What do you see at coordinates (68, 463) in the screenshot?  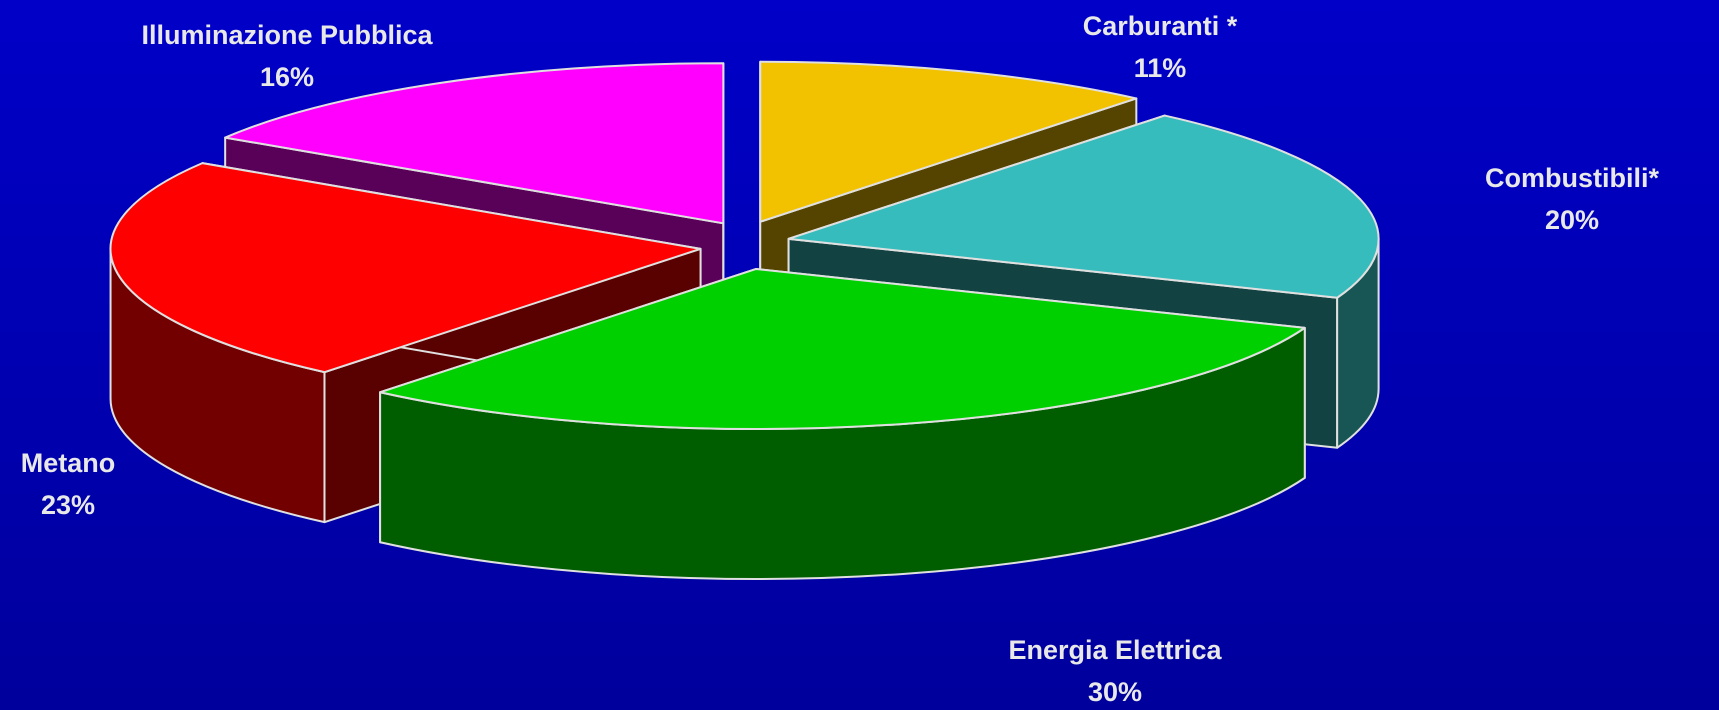 I see `slice-label: Metano` at bounding box center [68, 463].